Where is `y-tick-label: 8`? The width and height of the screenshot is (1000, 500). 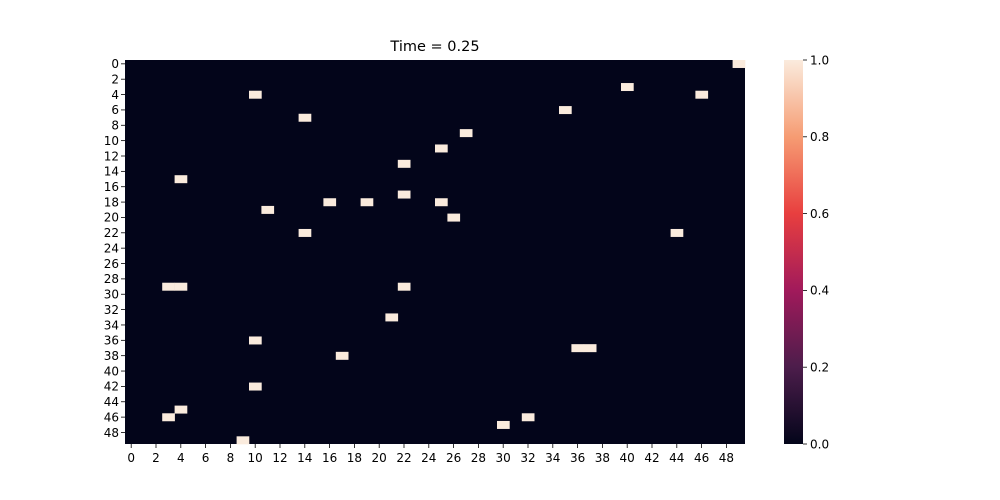
y-tick-label: 8 is located at coordinates (115, 126).